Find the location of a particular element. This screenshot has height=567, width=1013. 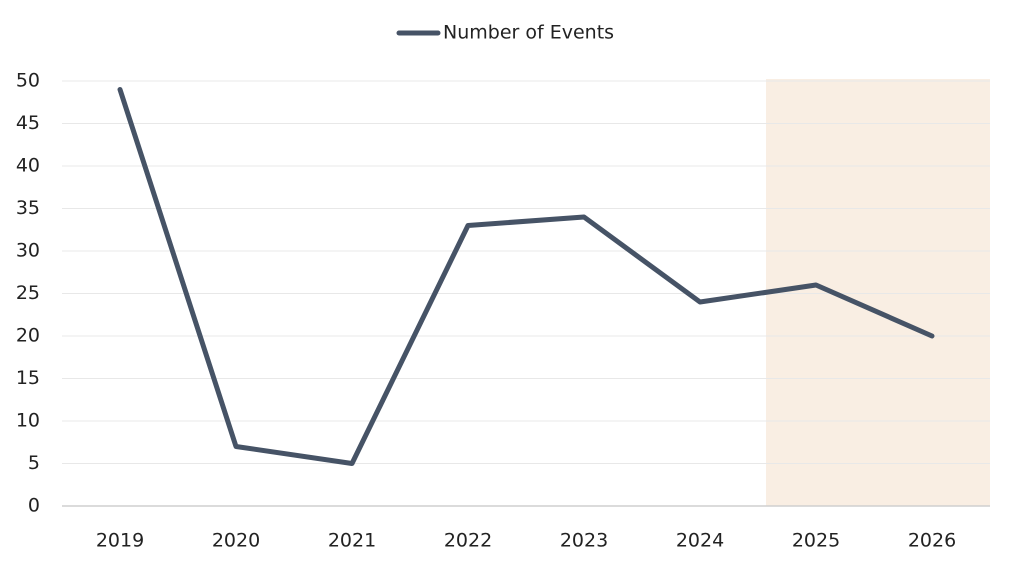

x-tick-label: 2025 is located at coordinates (816, 541).